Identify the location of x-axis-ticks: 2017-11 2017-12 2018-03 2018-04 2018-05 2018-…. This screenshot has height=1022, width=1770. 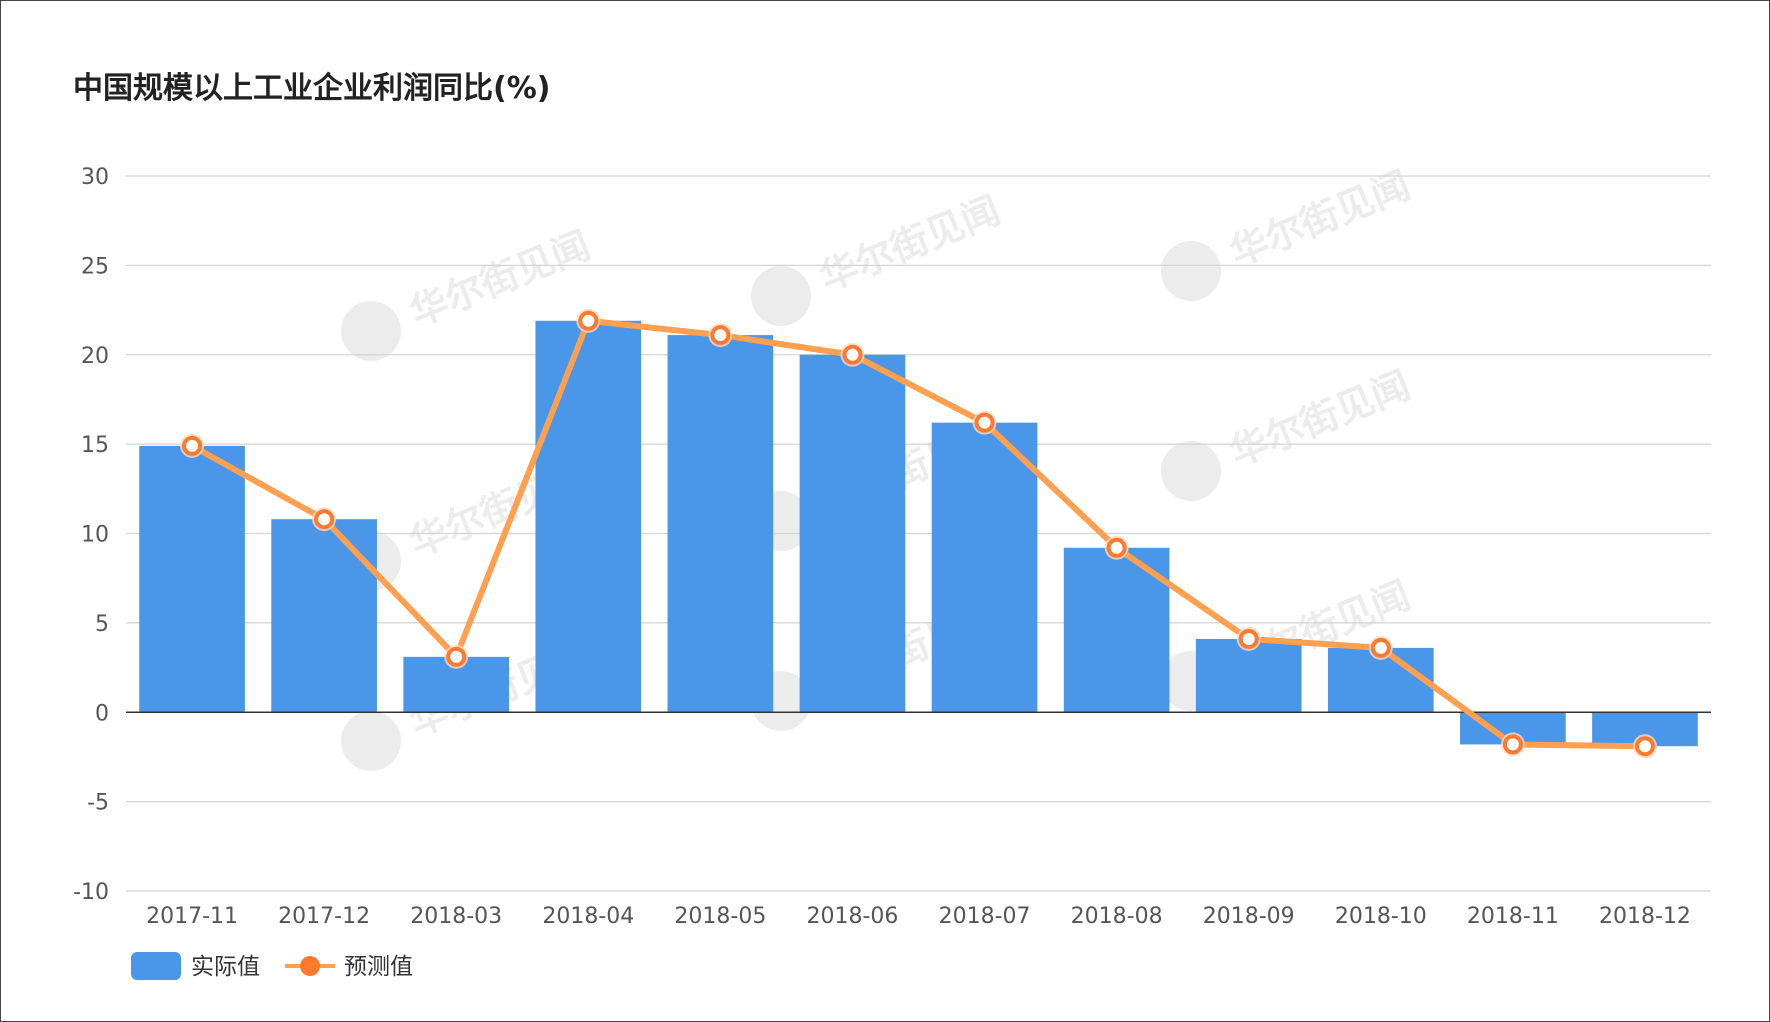
(918, 916).